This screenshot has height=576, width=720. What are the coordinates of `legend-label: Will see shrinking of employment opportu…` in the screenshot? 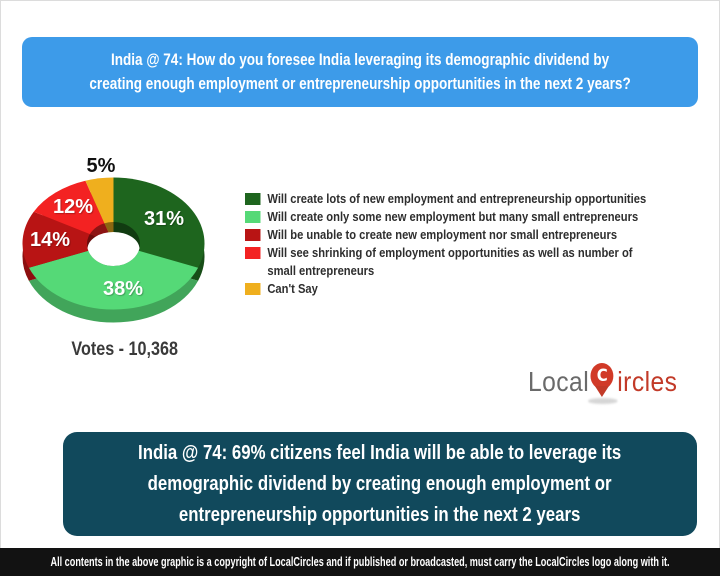 It's located at (450, 261).